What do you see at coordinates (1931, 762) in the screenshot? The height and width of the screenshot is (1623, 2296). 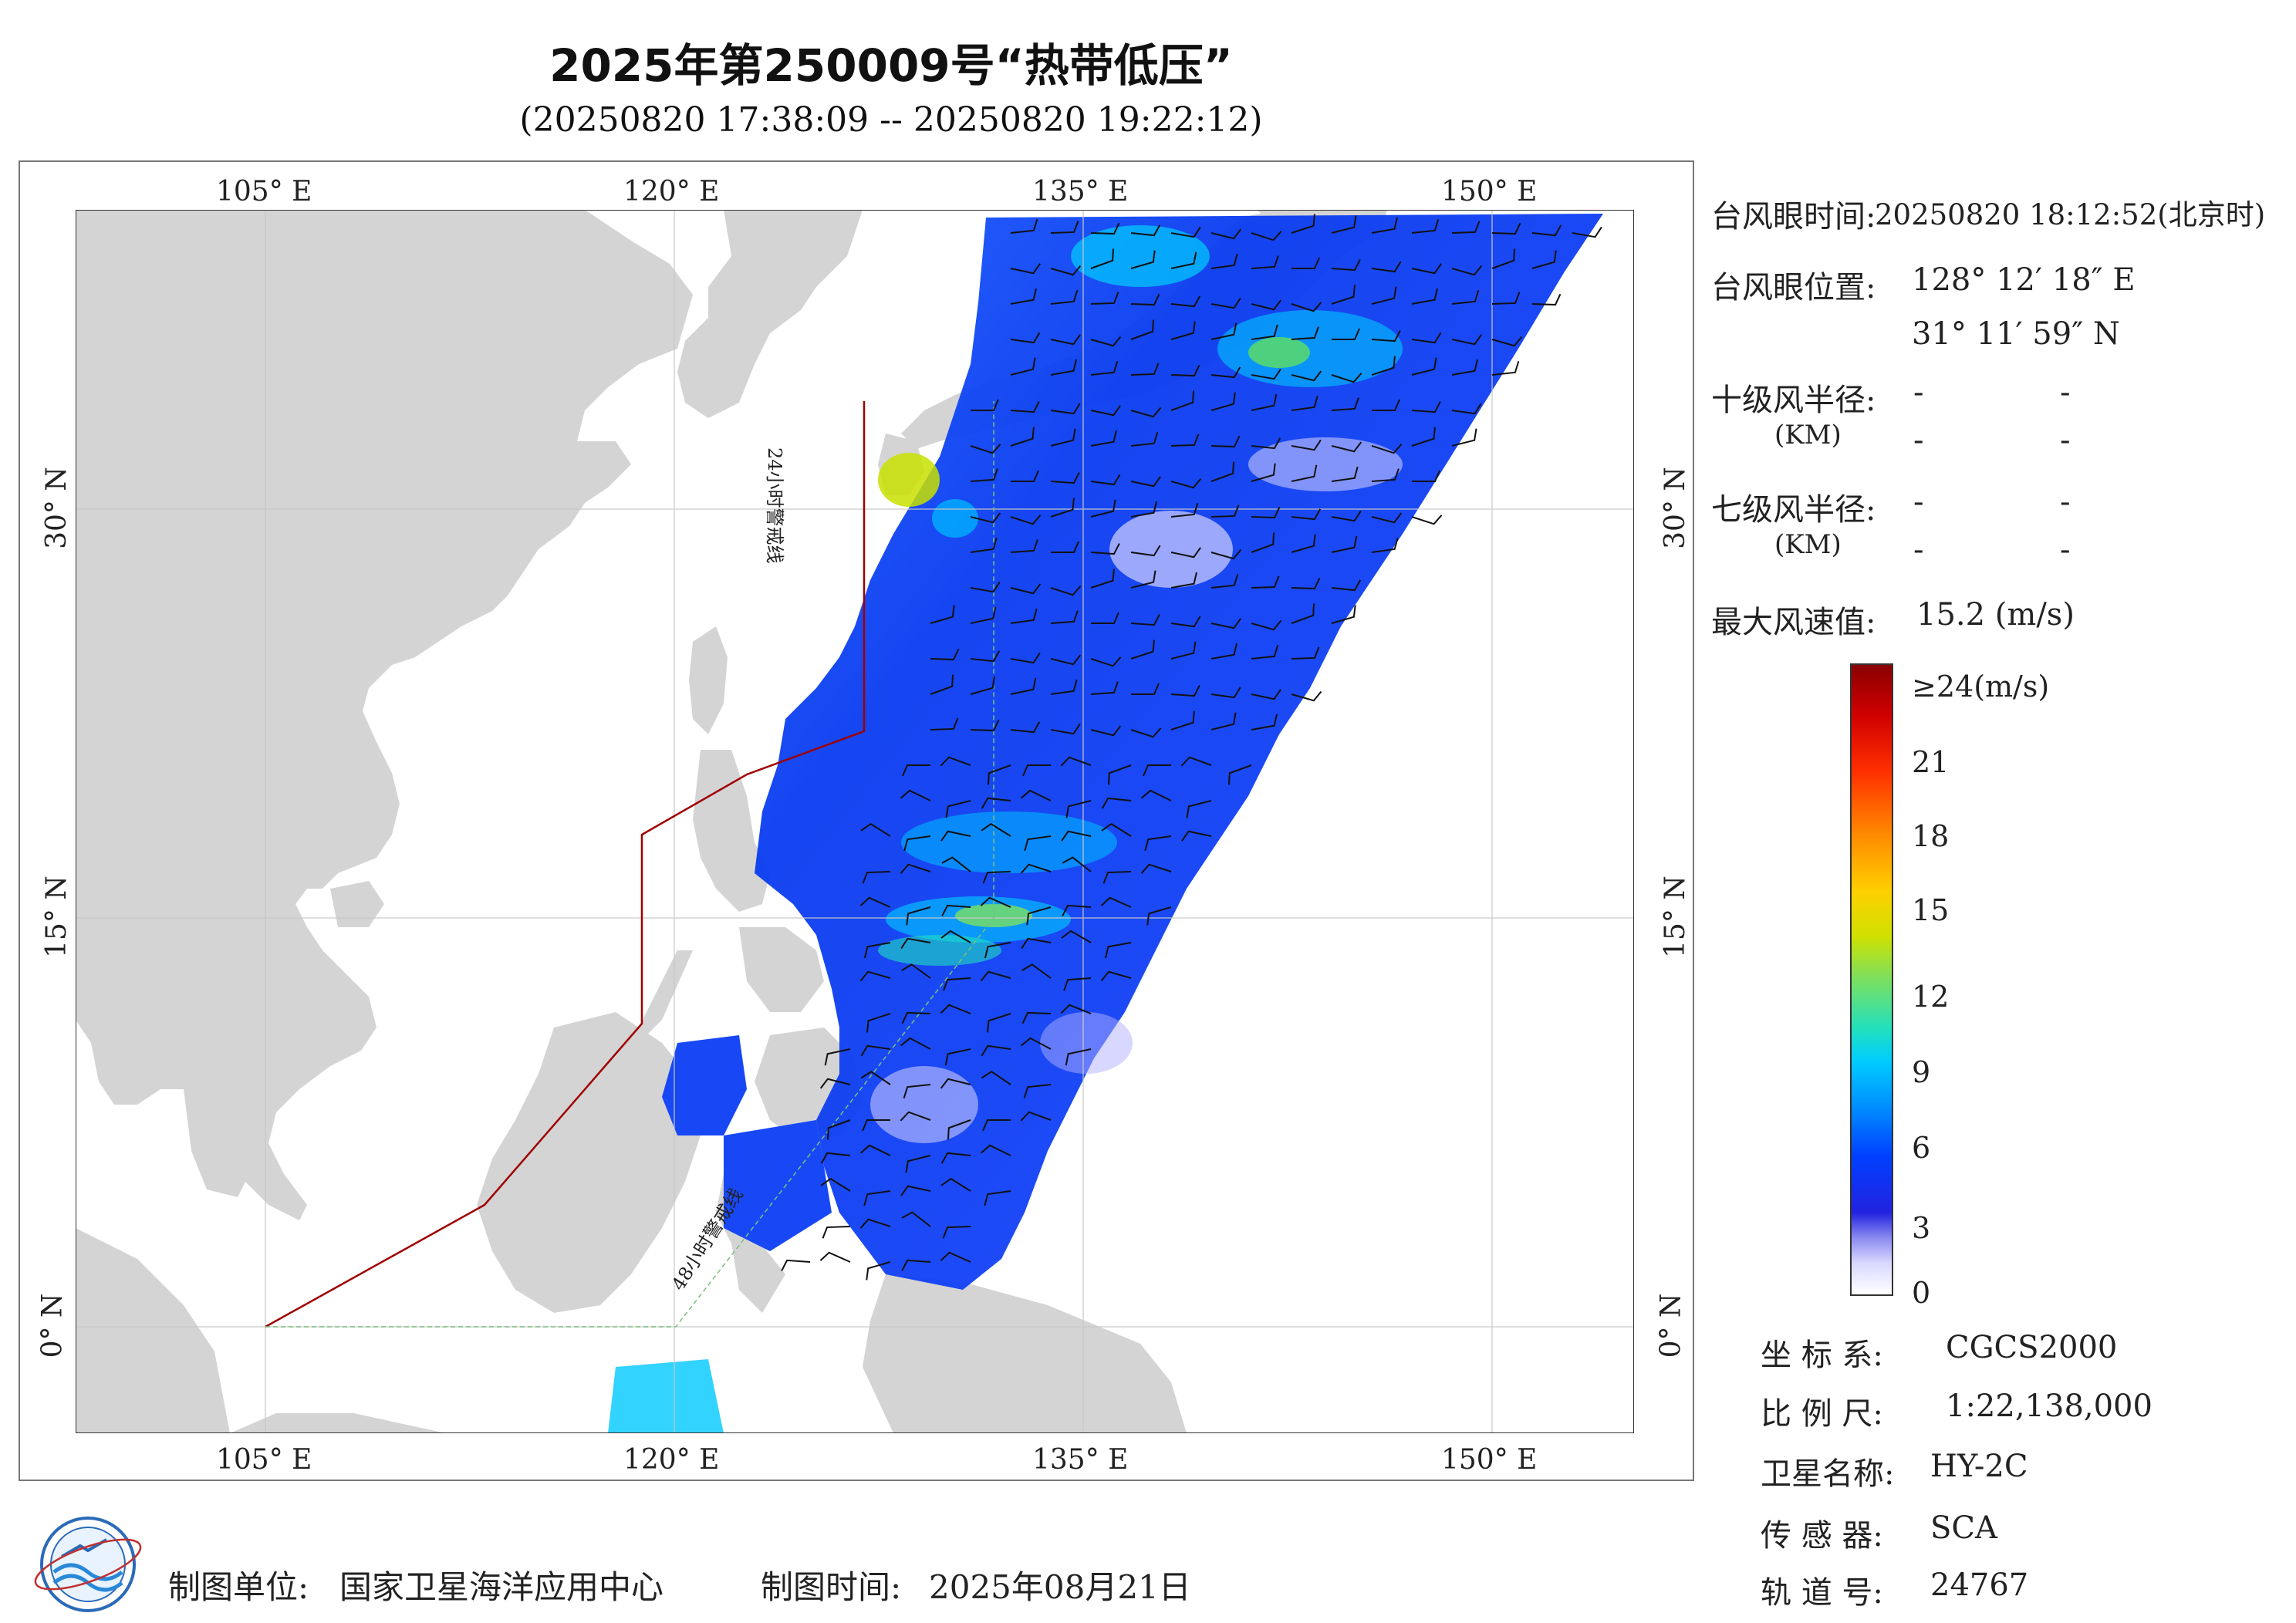 I see `colorbar-tick: 21` at bounding box center [1931, 762].